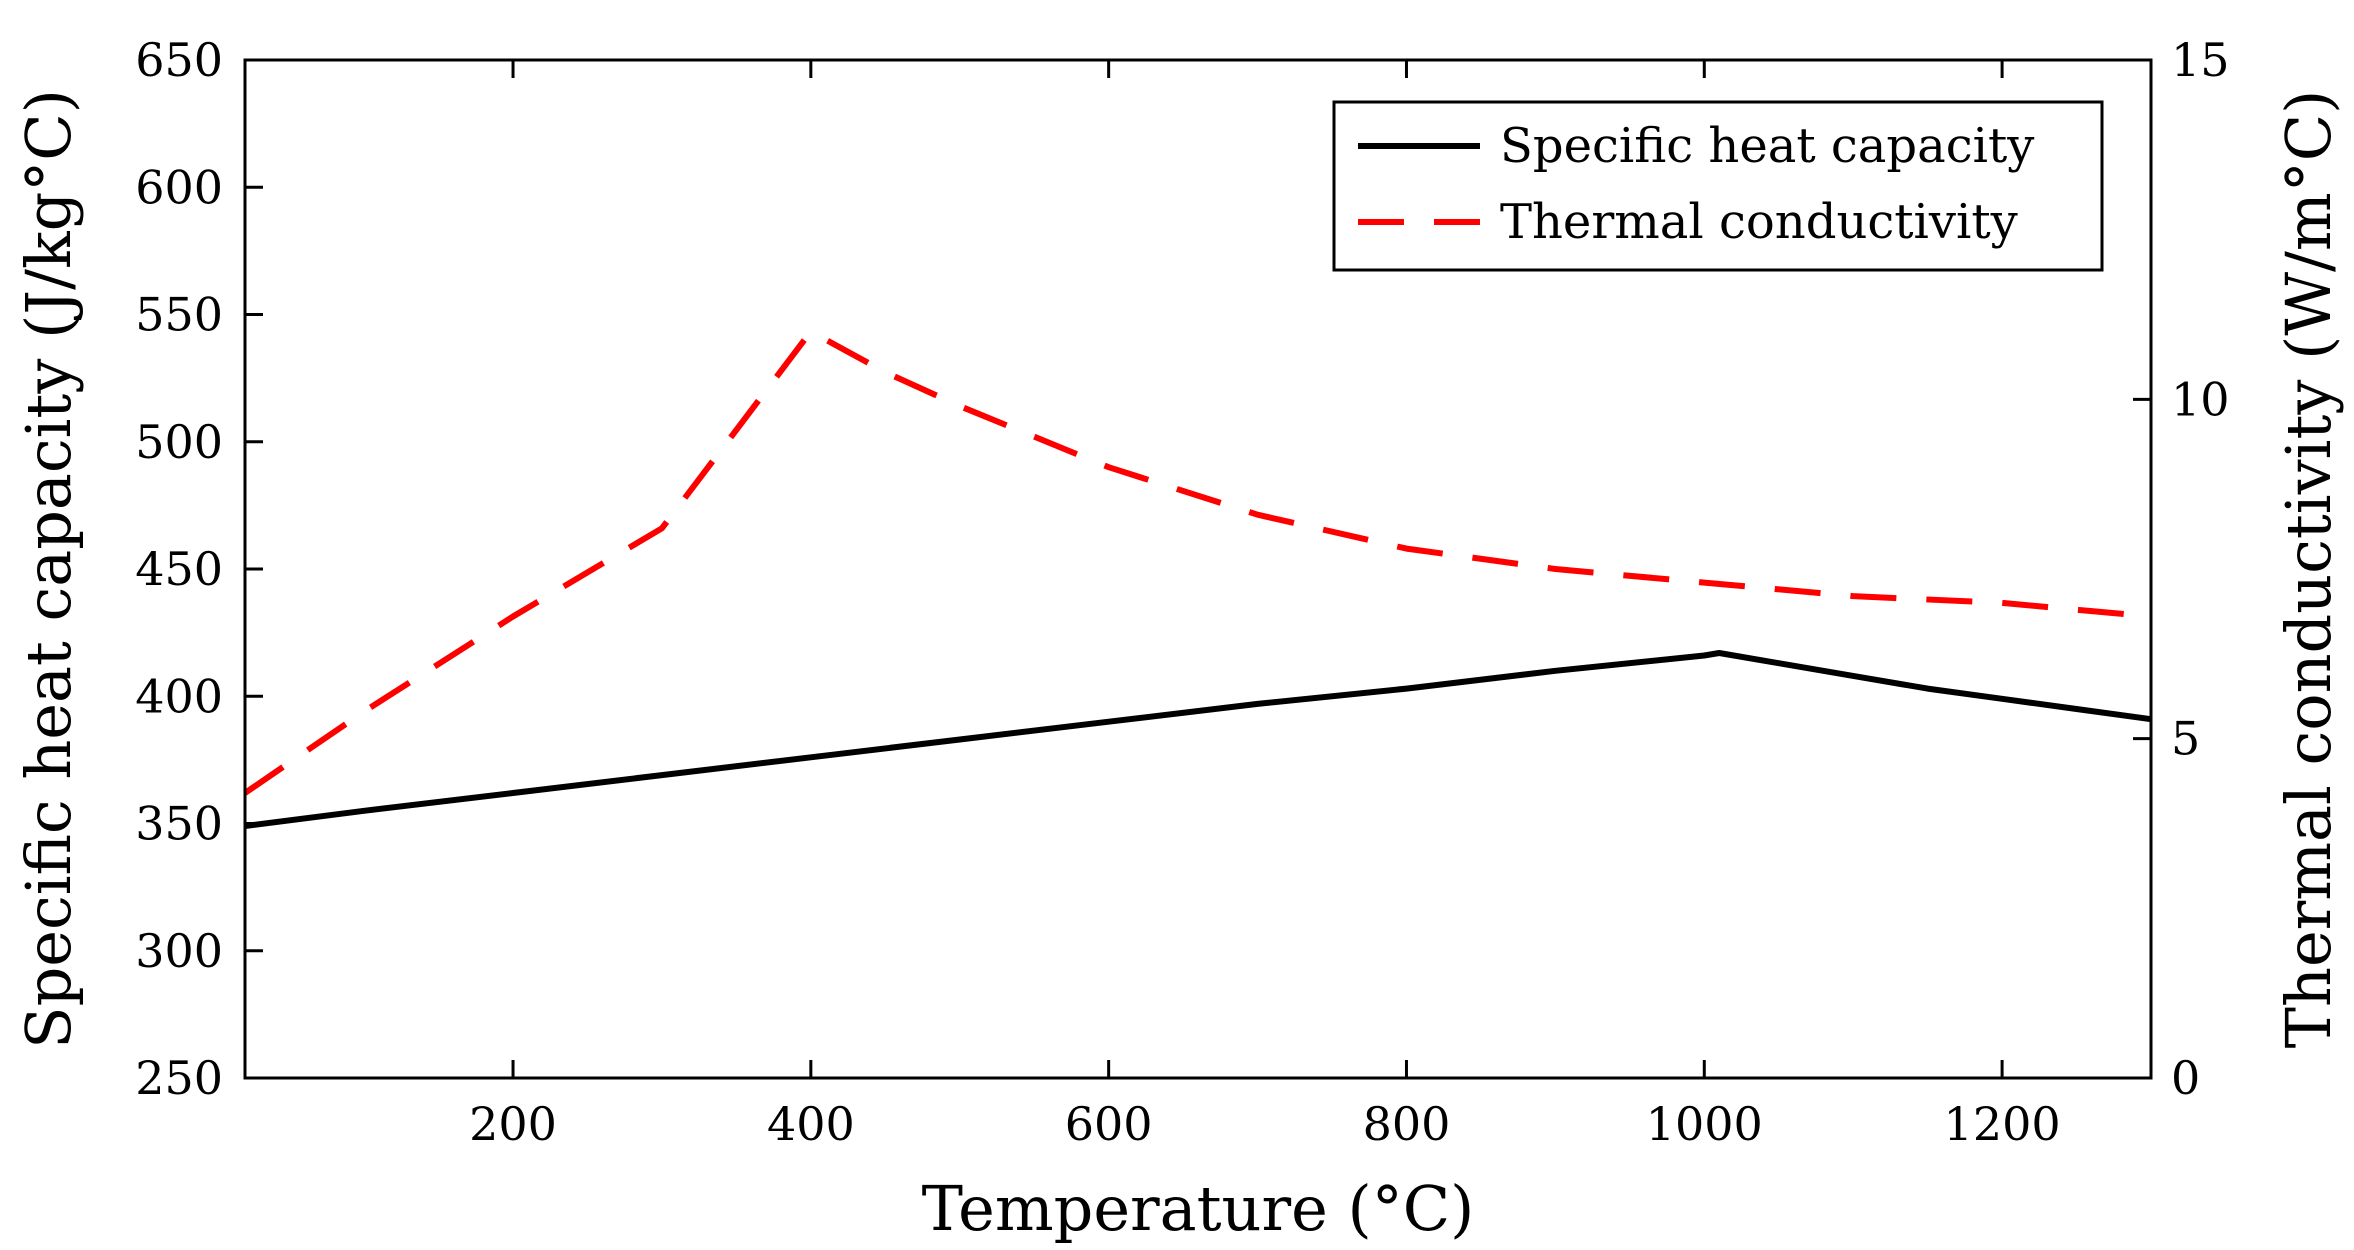  What do you see at coordinates (1109, 1124) in the screenshot?
I see `x-tick-label: 600` at bounding box center [1109, 1124].